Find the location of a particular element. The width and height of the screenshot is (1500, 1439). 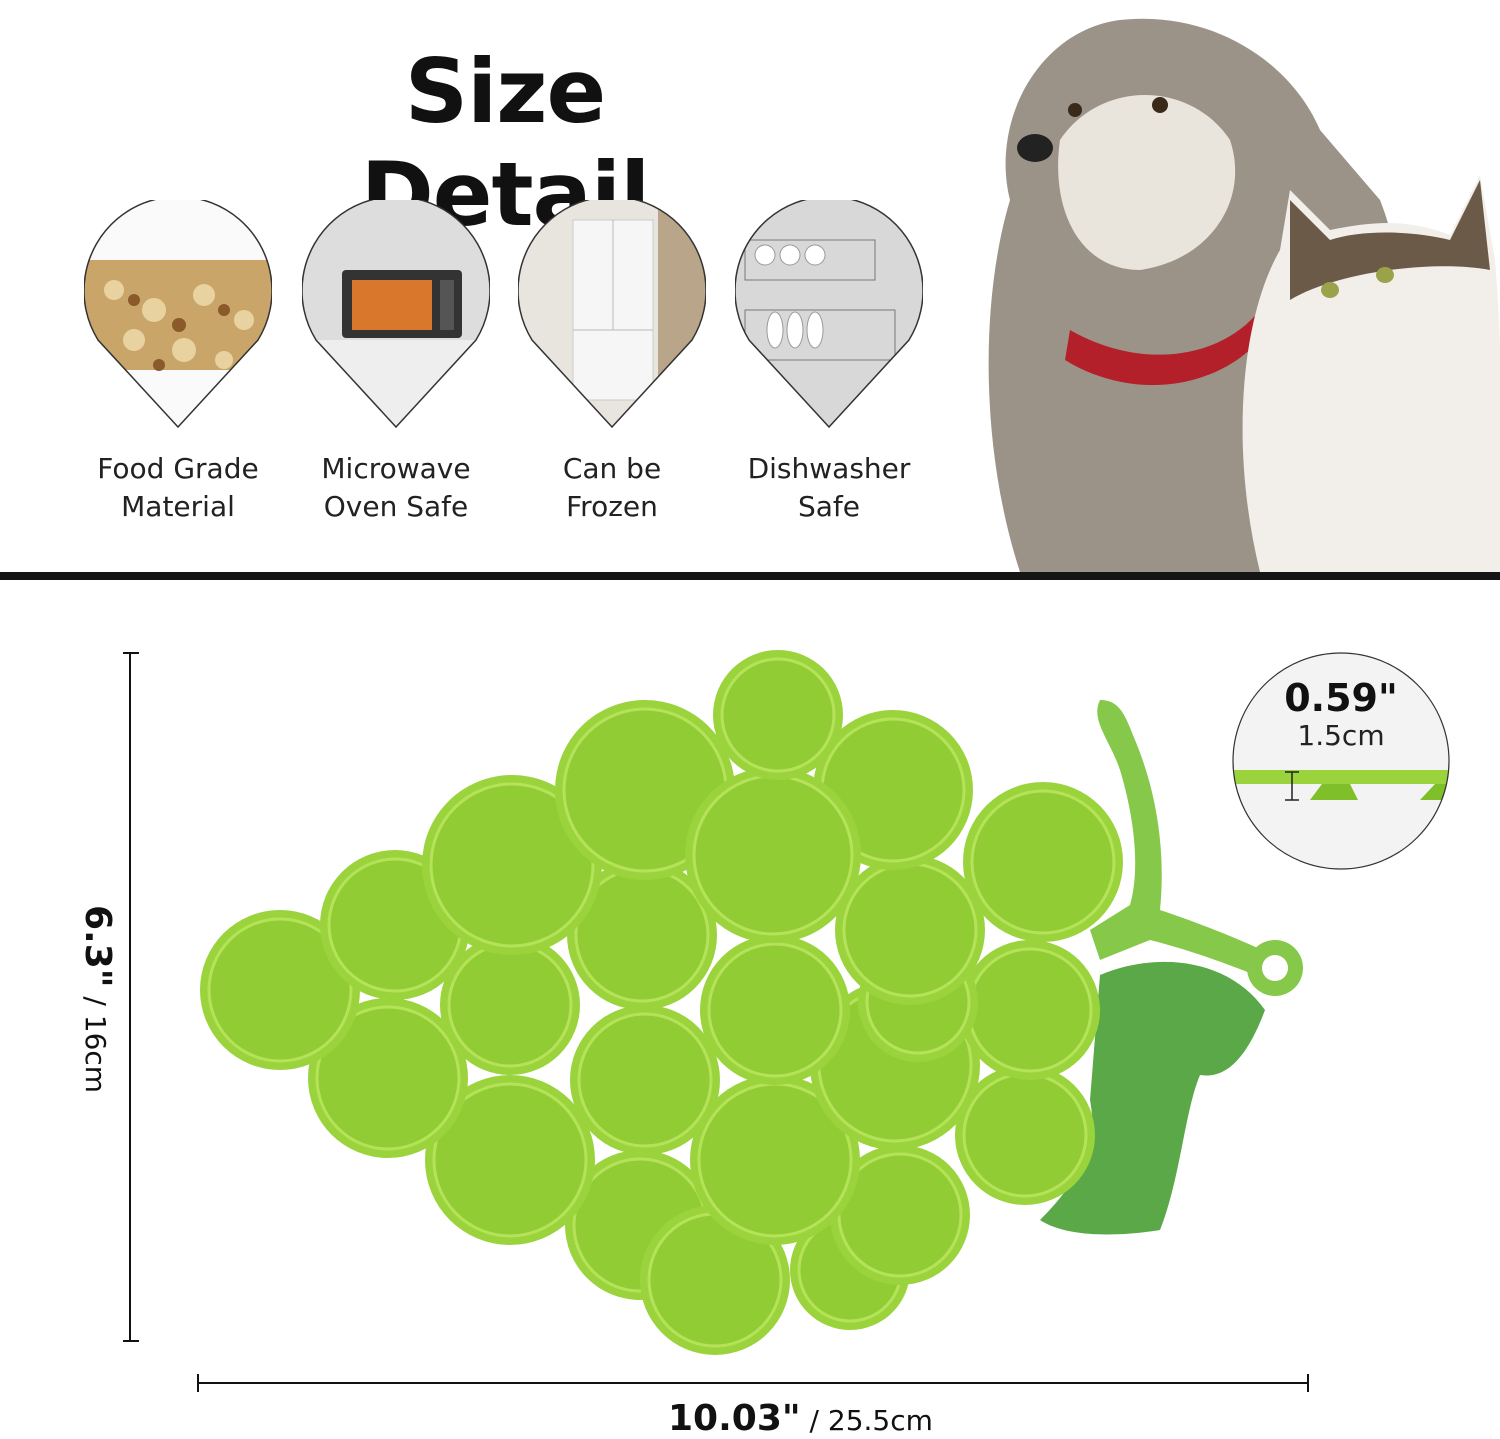

food-kibble-photo is located at coordinates (178, 312).